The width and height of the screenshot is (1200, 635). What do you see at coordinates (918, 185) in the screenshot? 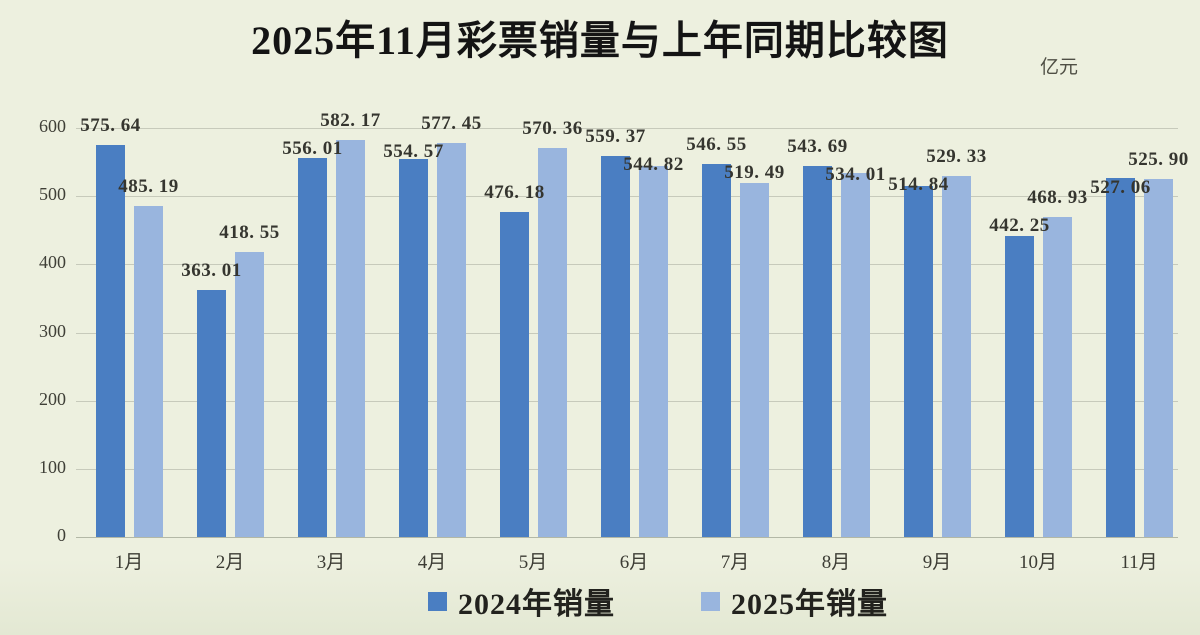
I see `bar-value-label: 514. 84` at bounding box center [918, 185].